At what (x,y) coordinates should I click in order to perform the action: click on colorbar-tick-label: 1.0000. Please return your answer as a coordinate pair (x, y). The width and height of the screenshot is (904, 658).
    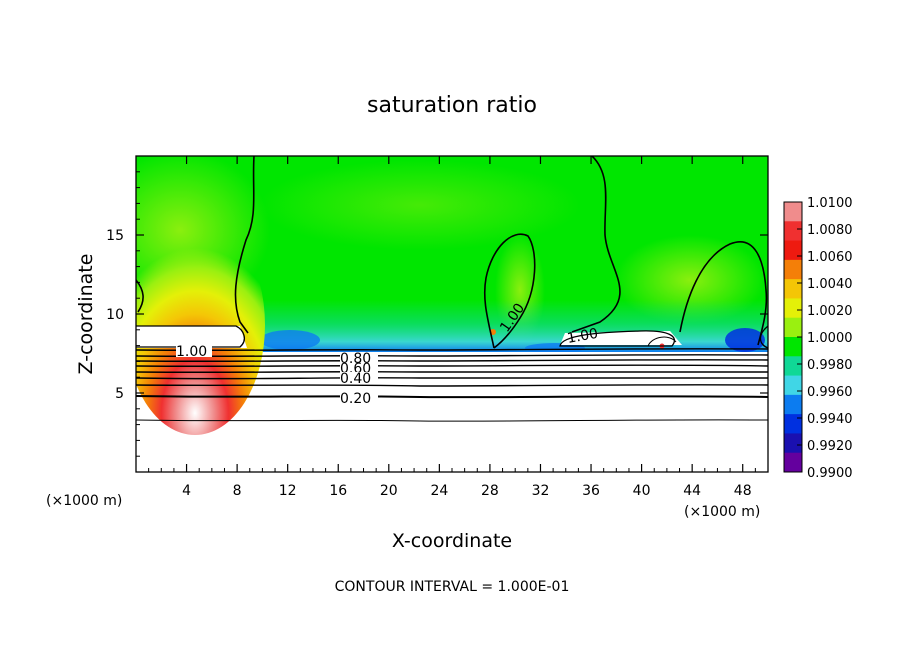
    Looking at the image, I should click on (830, 338).